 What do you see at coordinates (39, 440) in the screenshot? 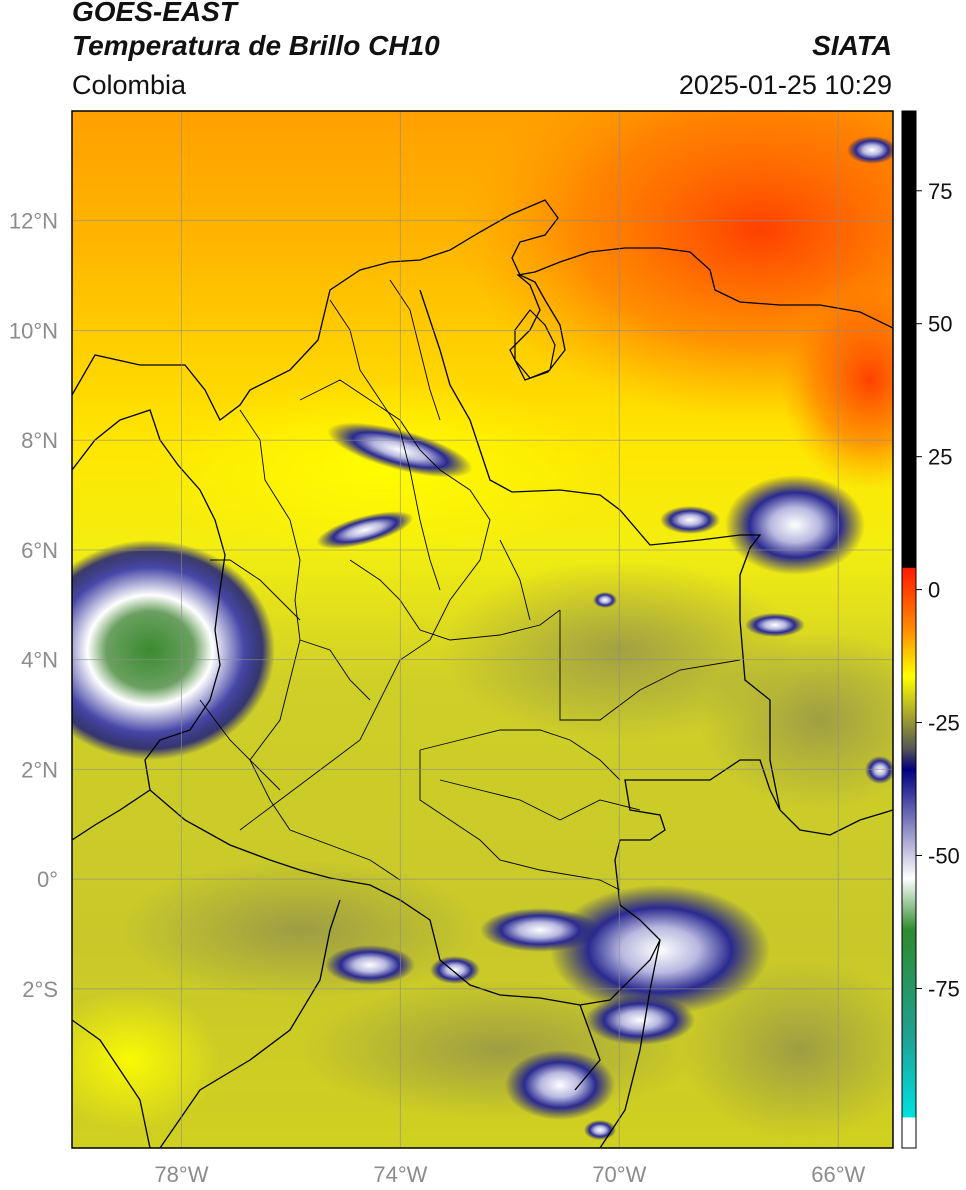
I see `latitude-tick-label: 8°N` at bounding box center [39, 440].